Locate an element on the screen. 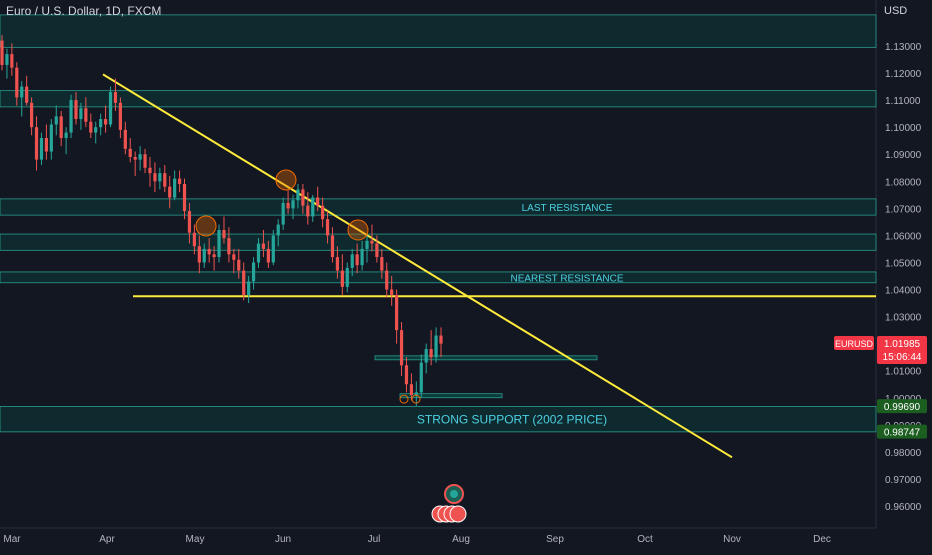 This screenshot has width=932, height=555. current-price: 1.01985 is located at coordinates (902, 344).